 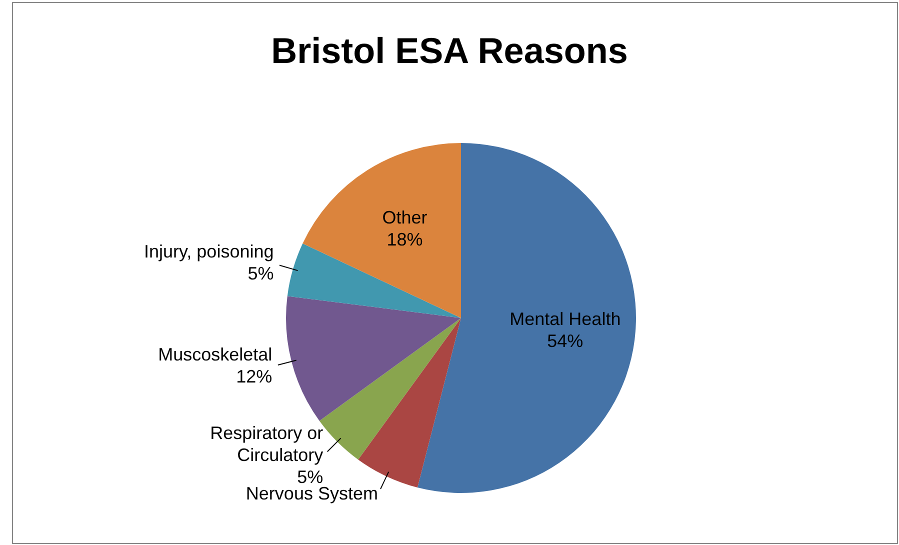 I want to click on slice-label: Mental Health, so click(x=565, y=319).